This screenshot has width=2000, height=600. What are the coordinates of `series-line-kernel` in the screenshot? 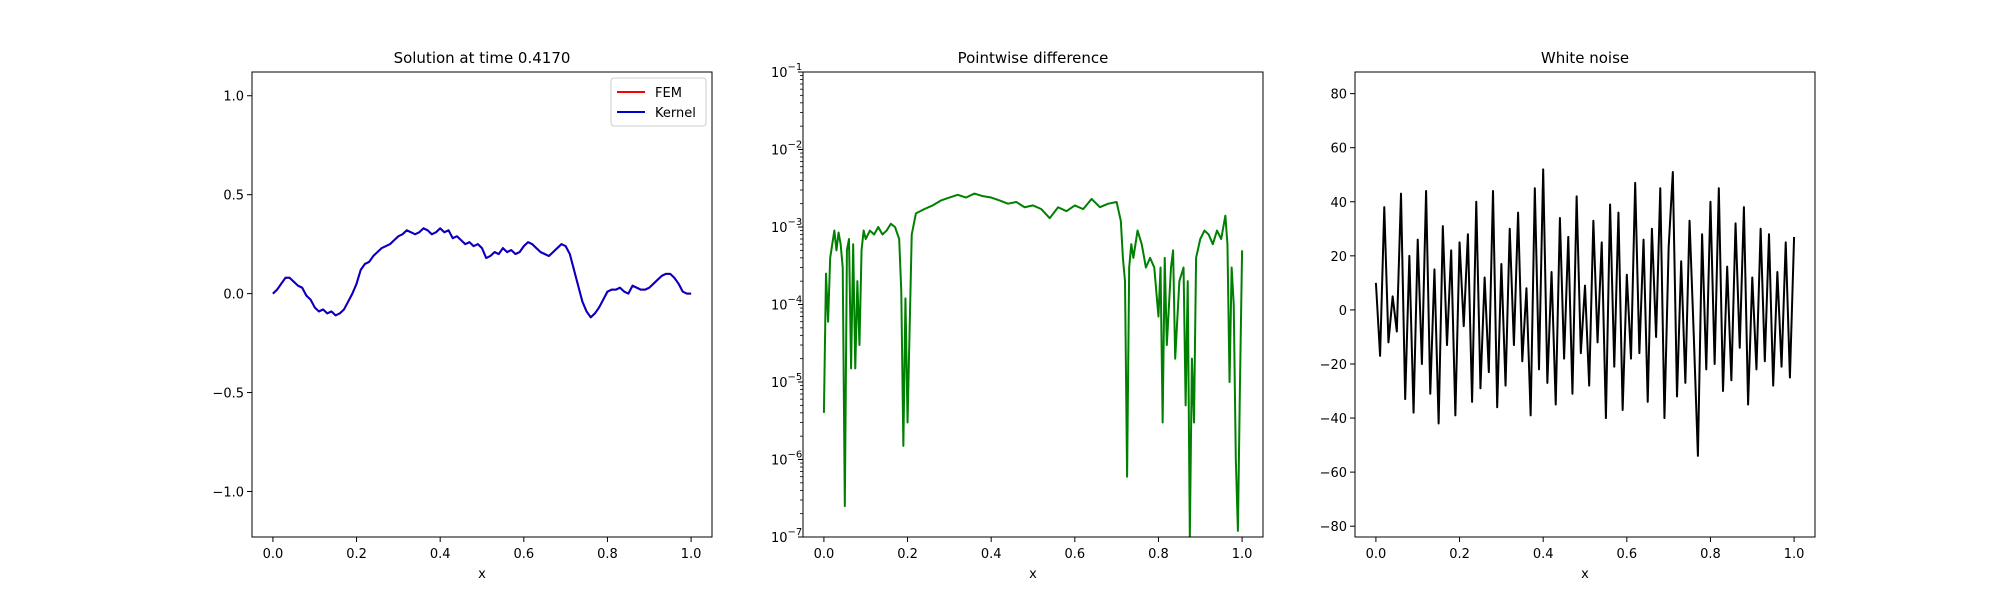 It's located at (482, 273).